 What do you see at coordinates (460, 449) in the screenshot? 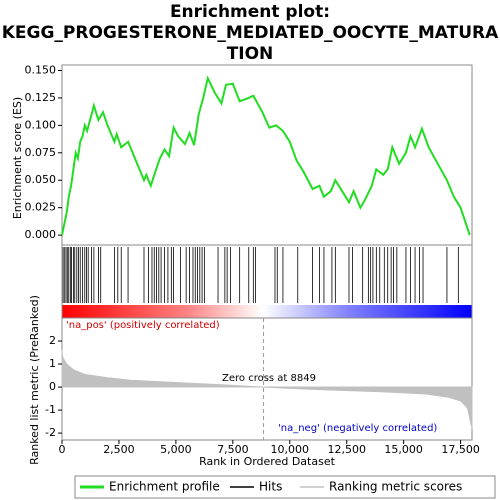
I see `x-tick-label: 17,500` at bounding box center [460, 449].